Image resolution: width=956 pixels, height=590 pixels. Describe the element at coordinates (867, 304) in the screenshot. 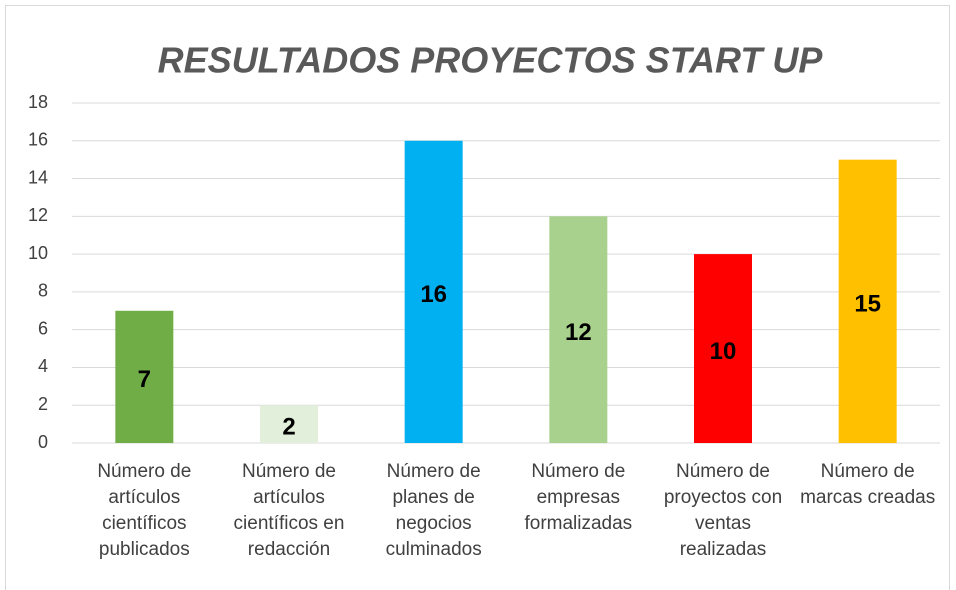

I see `value-label: 15` at that location.